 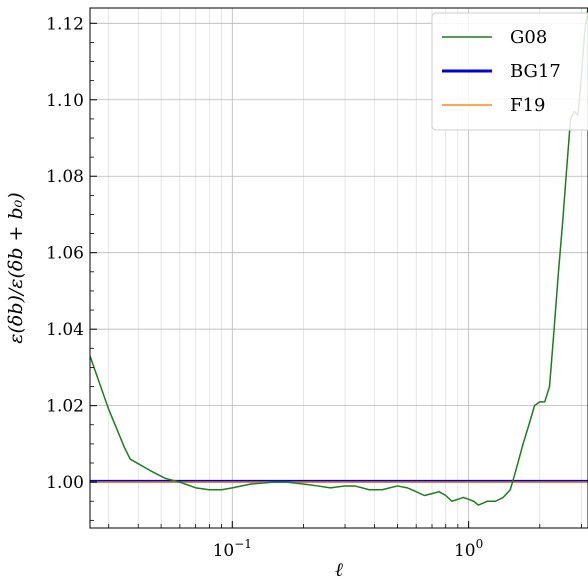 What do you see at coordinates (468, 549) in the screenshot?
I see `x-tick-label: 10⁰` at bounding box center [468, 549].